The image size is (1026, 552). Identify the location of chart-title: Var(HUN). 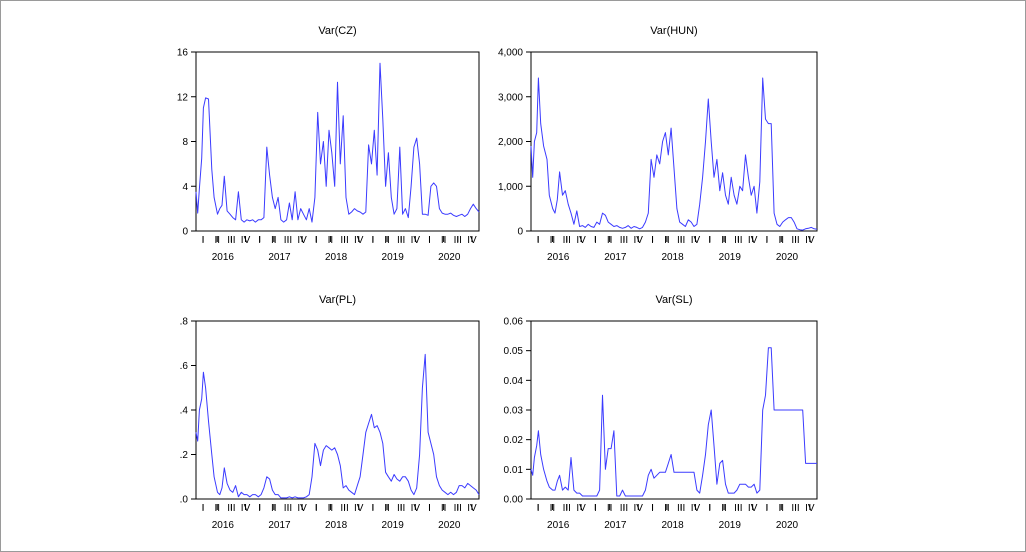
(673, 31).